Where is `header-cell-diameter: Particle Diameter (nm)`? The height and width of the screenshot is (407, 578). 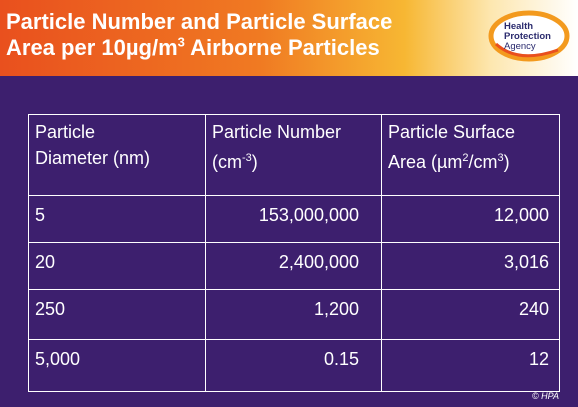 header-cell-diameter: Particle Diameter (nm) is located at coordinates (93, 145).